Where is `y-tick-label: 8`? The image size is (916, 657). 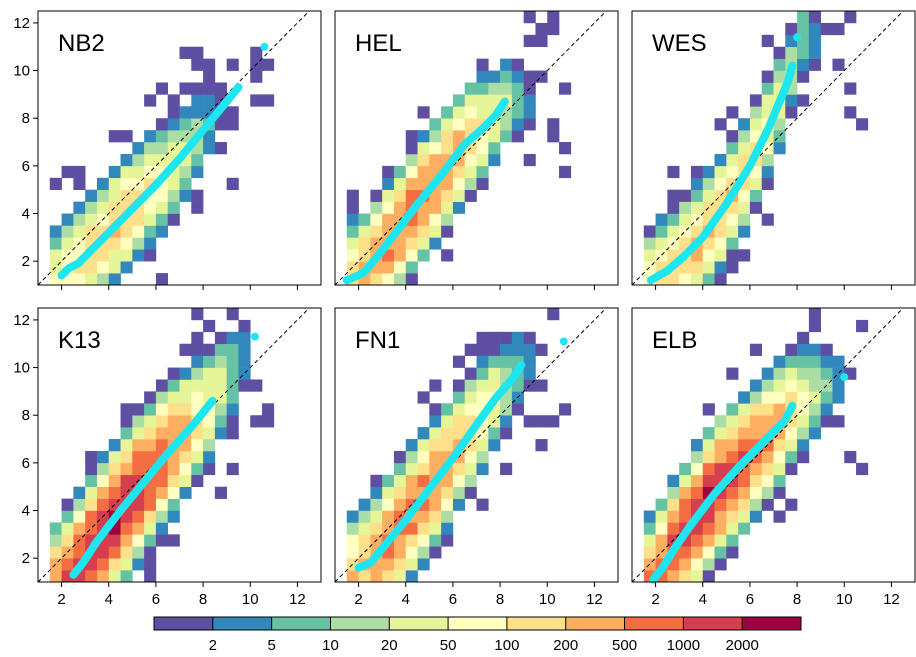
y-tick-label: 8 is located at coordinates (26, 118).